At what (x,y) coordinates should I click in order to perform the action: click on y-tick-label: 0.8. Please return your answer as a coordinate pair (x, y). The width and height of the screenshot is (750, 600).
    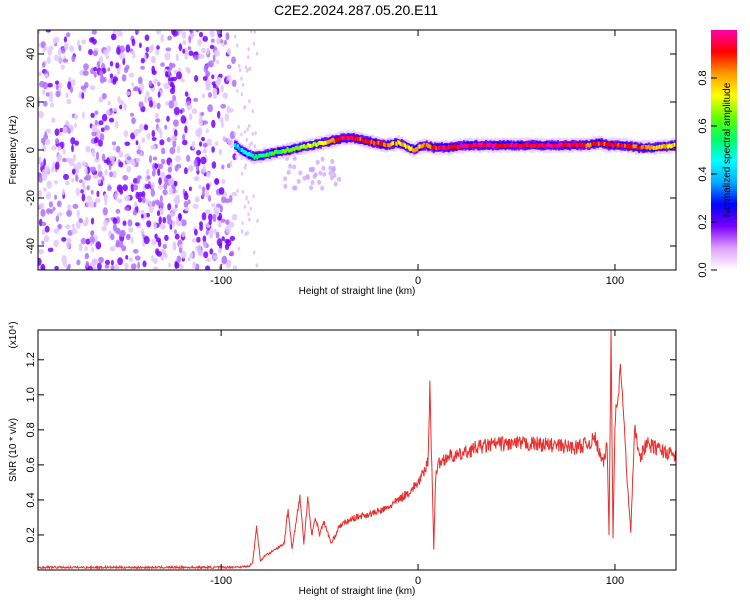
    Looking at the image, I should click on (31, 429).